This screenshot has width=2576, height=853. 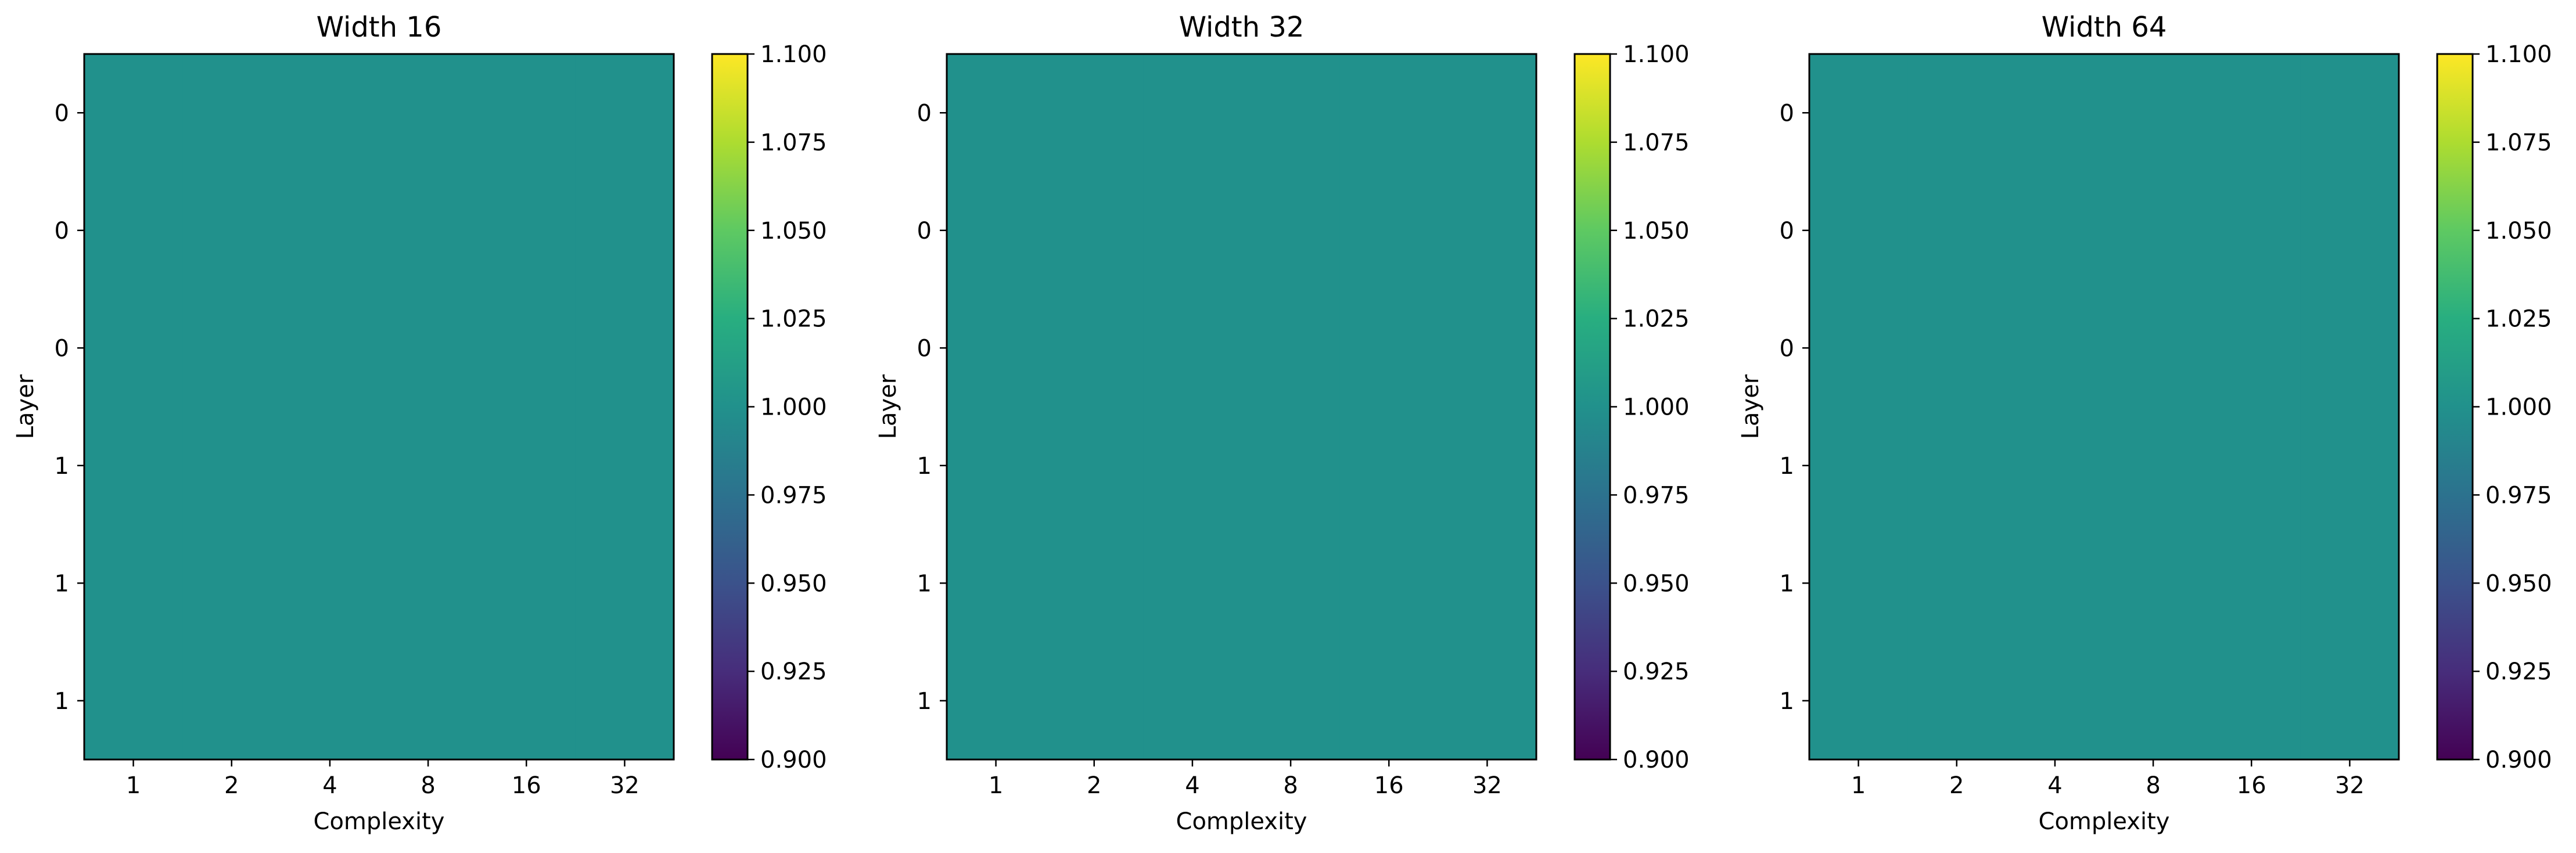 I want to click on y-axis-label: Layer, so click(x=888, y=406).